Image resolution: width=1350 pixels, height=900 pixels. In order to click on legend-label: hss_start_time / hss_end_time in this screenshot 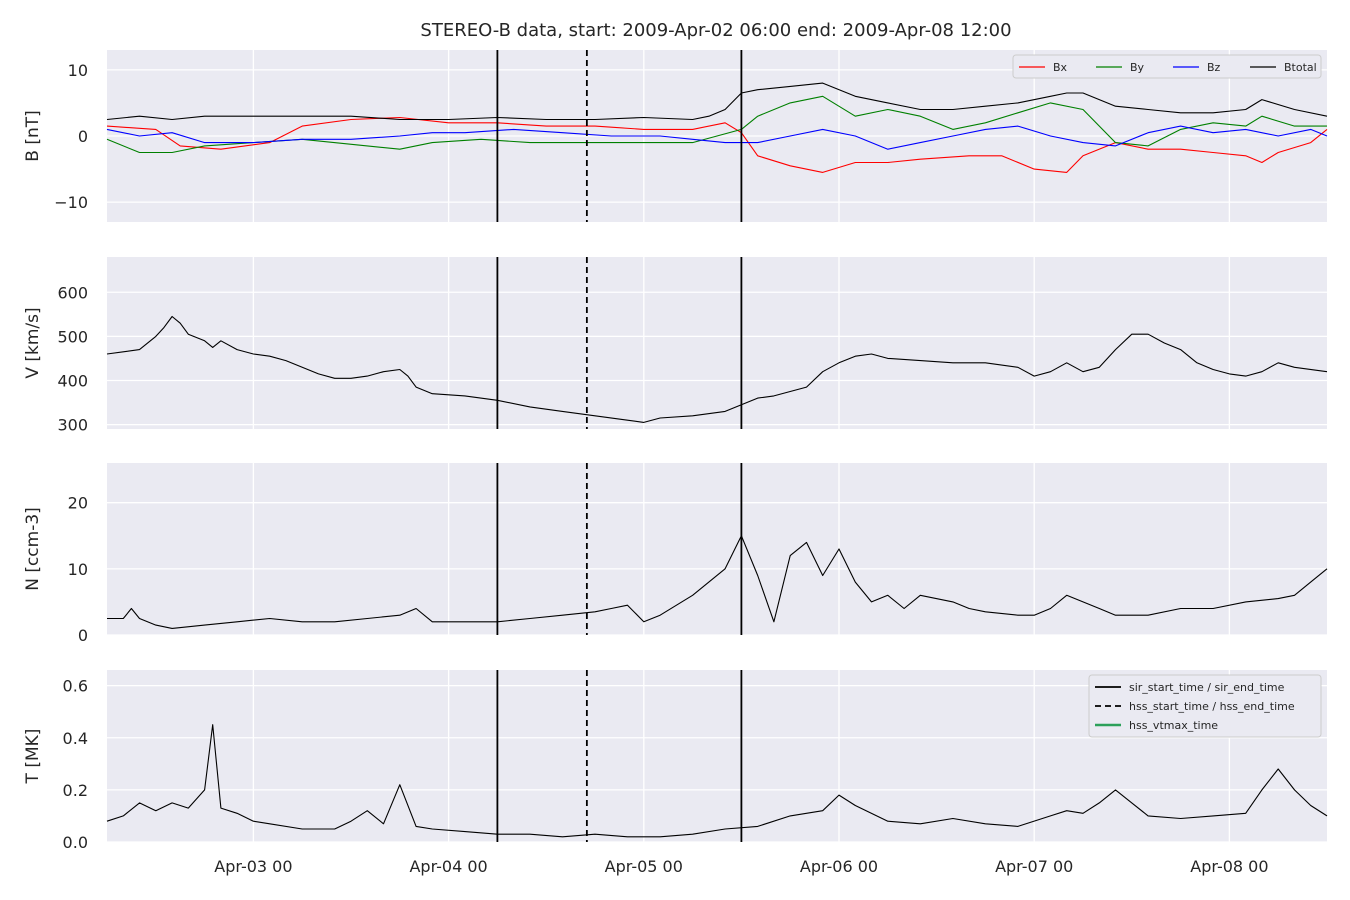, I will do `click(1212, 706)`.